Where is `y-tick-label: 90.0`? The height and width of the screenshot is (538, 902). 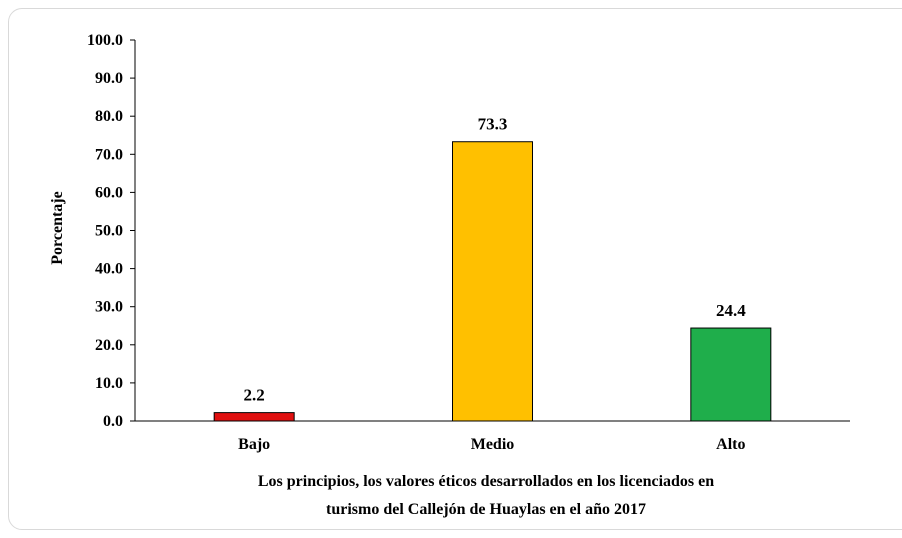 y-tick-label: 90.0 is located at coordinates (109, 78).